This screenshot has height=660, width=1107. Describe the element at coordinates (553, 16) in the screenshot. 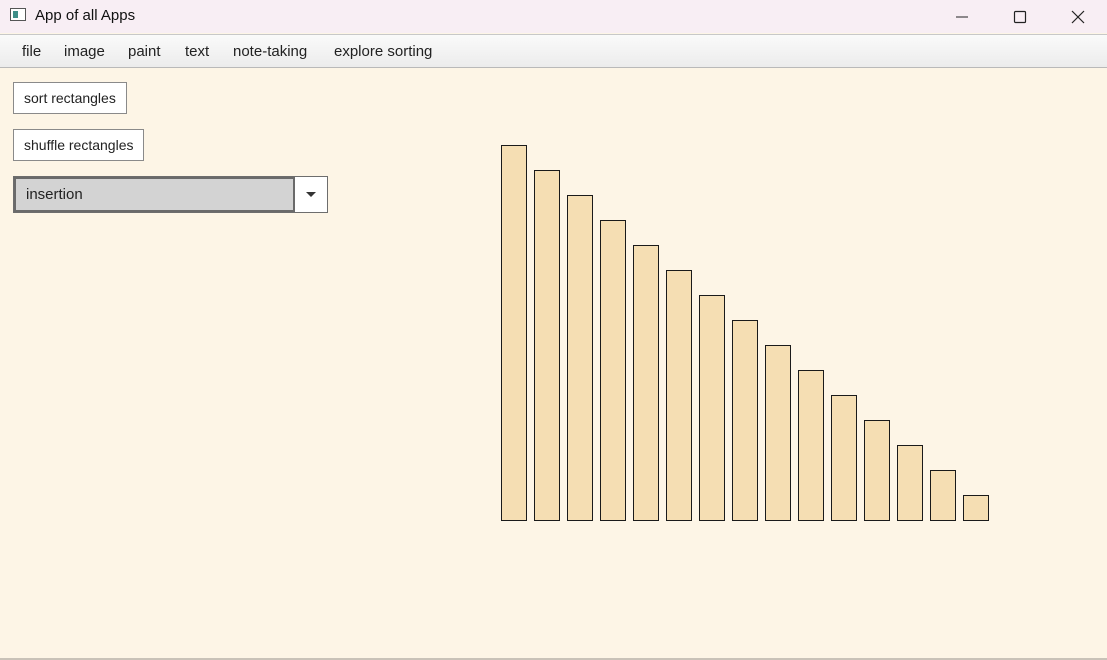

I see `title-bar: App of all Apps` at that location.